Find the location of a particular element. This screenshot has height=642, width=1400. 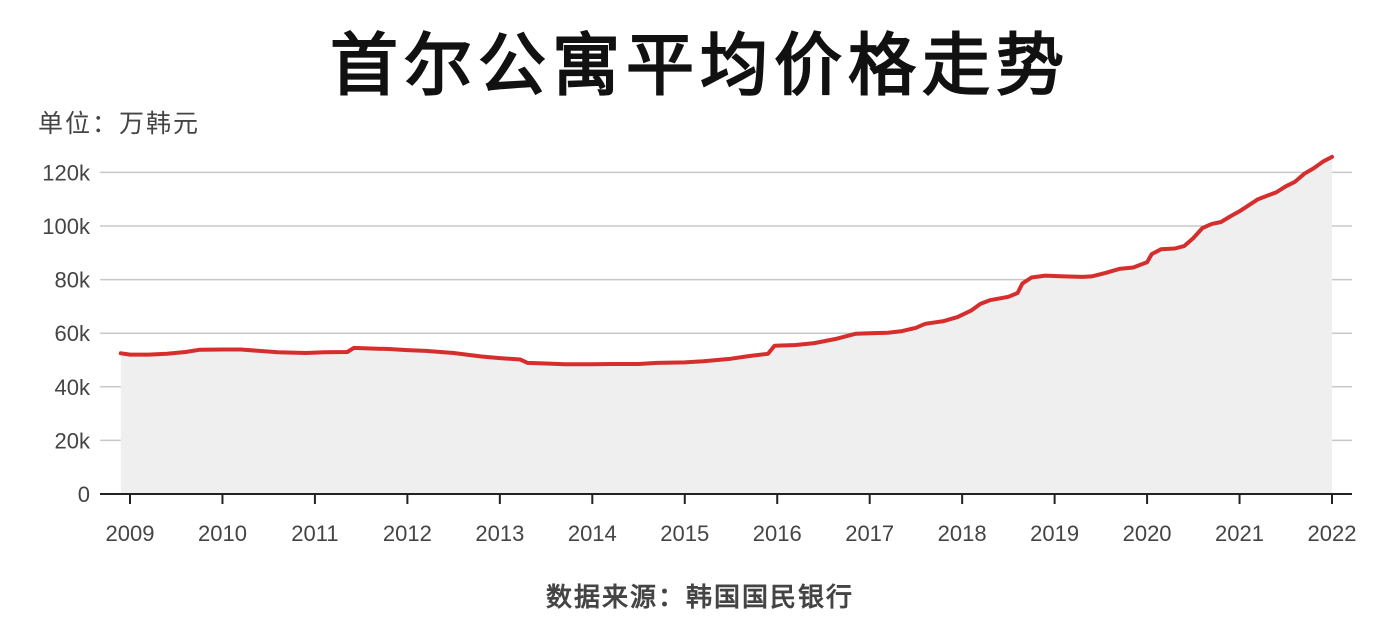

y-tick-label: 0 is located at coordinates (84, 494).